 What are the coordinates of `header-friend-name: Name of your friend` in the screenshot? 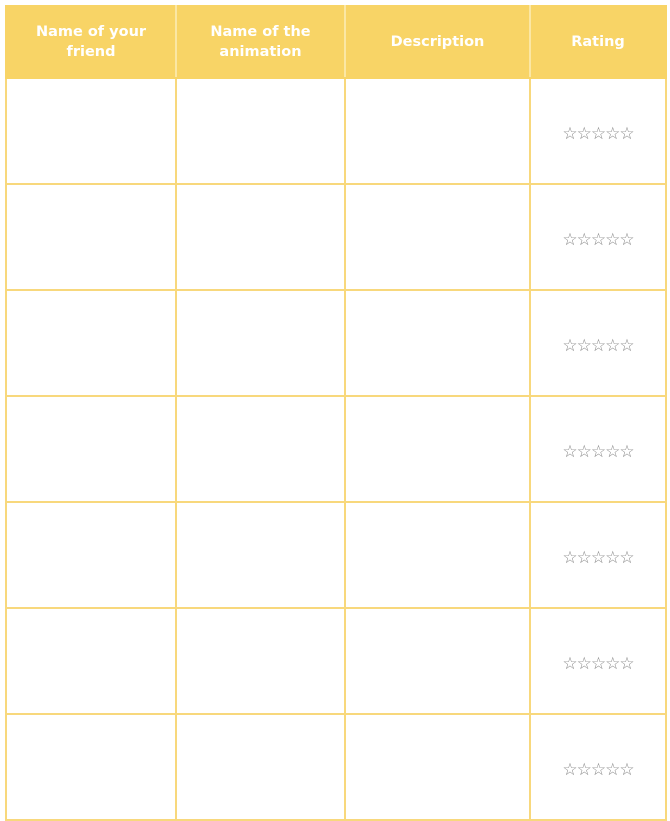 It's located at (91, 42).